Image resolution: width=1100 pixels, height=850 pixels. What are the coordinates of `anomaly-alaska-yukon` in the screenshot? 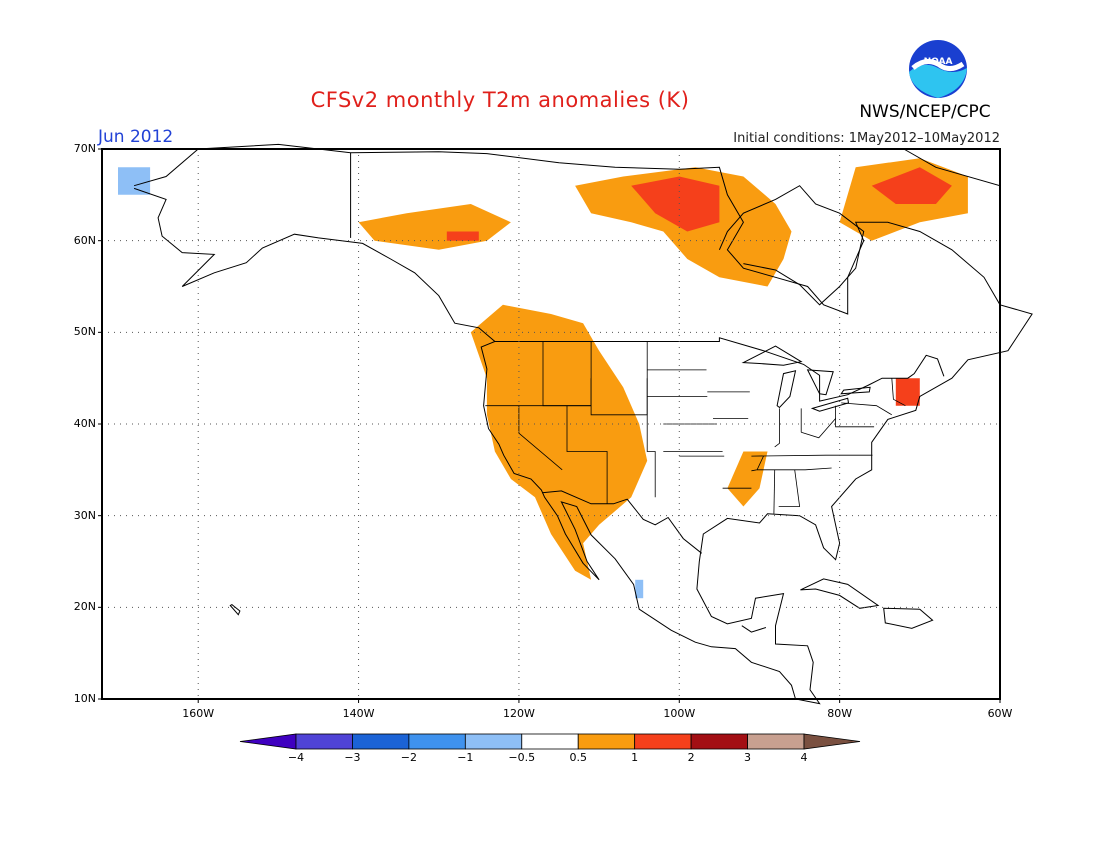 It's located at (434, 227).